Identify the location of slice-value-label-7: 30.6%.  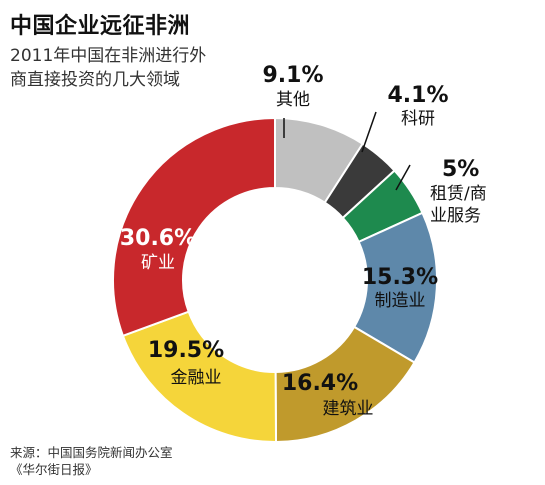
(158, 238).